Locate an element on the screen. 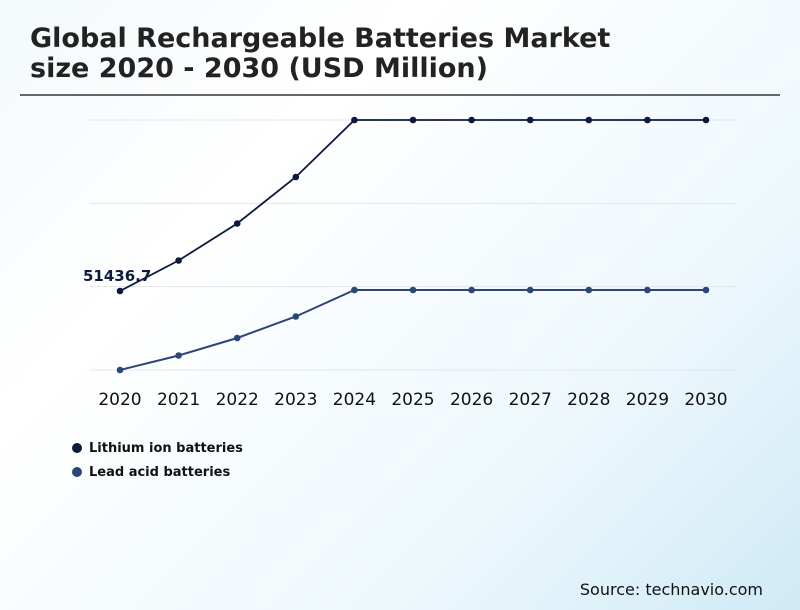 Image resolution: width=800 pixels, height=610 pixels. x-tick-label: 2022 is located at coordinates (237, 400).